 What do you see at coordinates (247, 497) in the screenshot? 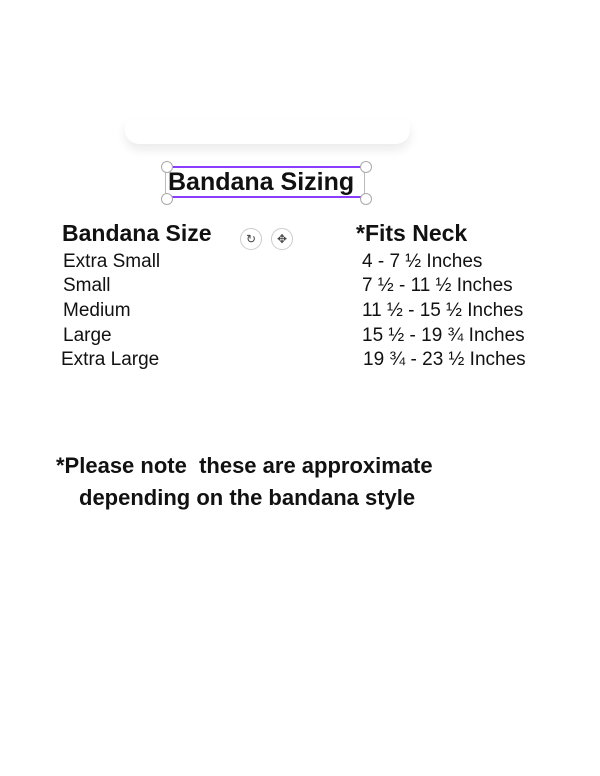
I see `note-line-2: depending on the bandana style` at bounding box center [247, 497].